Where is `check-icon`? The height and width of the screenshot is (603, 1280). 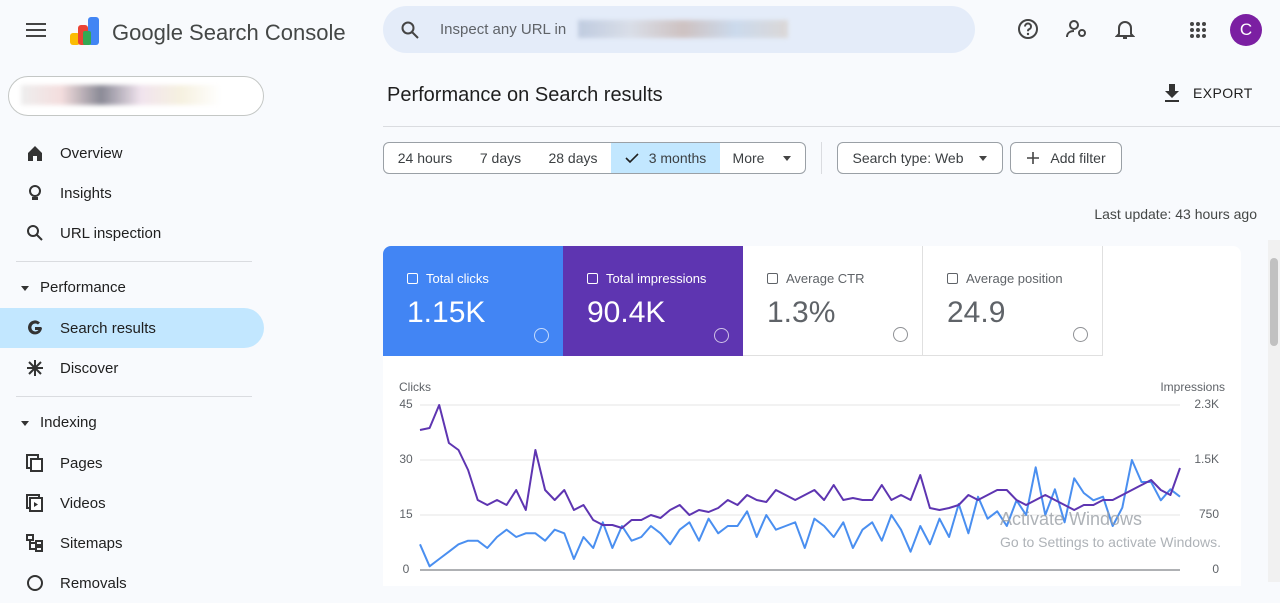
check-icon is located at coordinates (632, 158).